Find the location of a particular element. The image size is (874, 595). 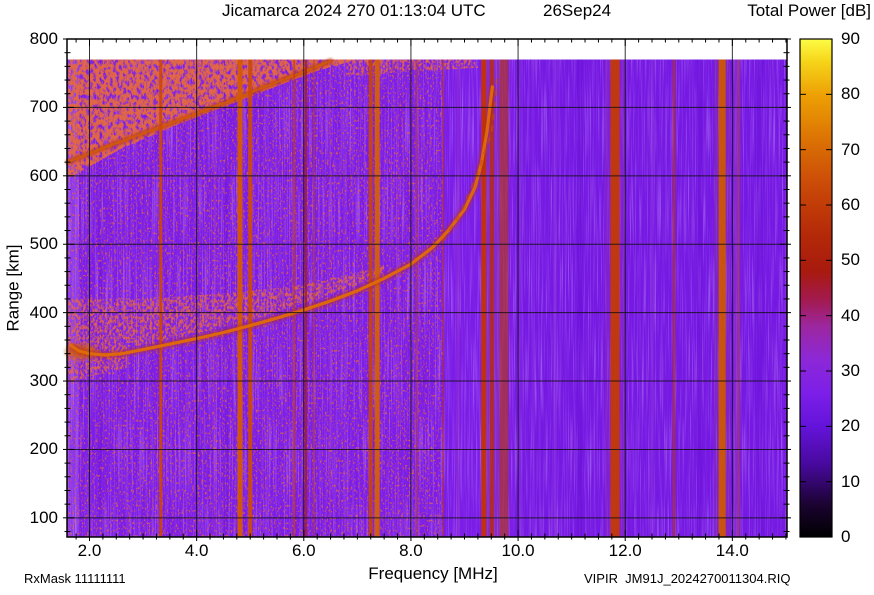

colorbar-tick-label: 70 is located at coordinates (850, 149).